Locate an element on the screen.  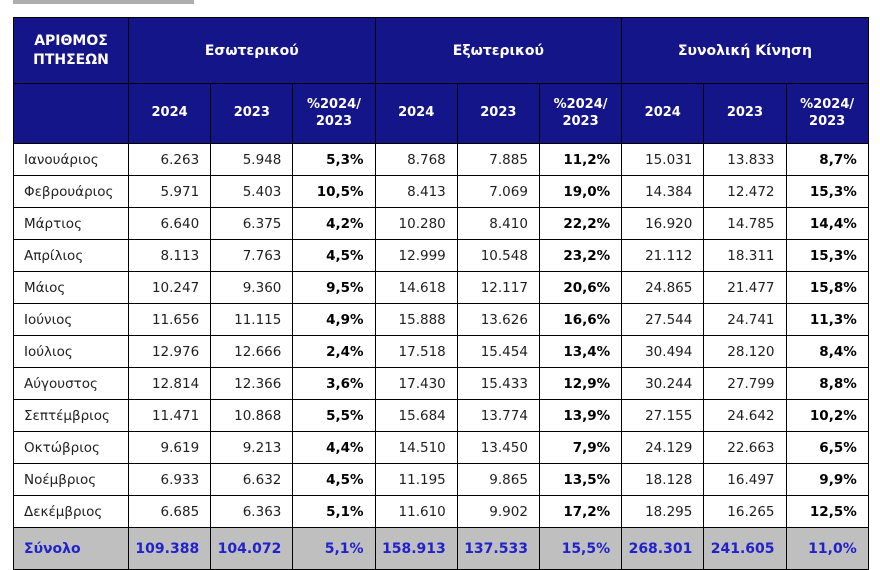
value-cell: 21.112 is located at coordinates (663, 255).